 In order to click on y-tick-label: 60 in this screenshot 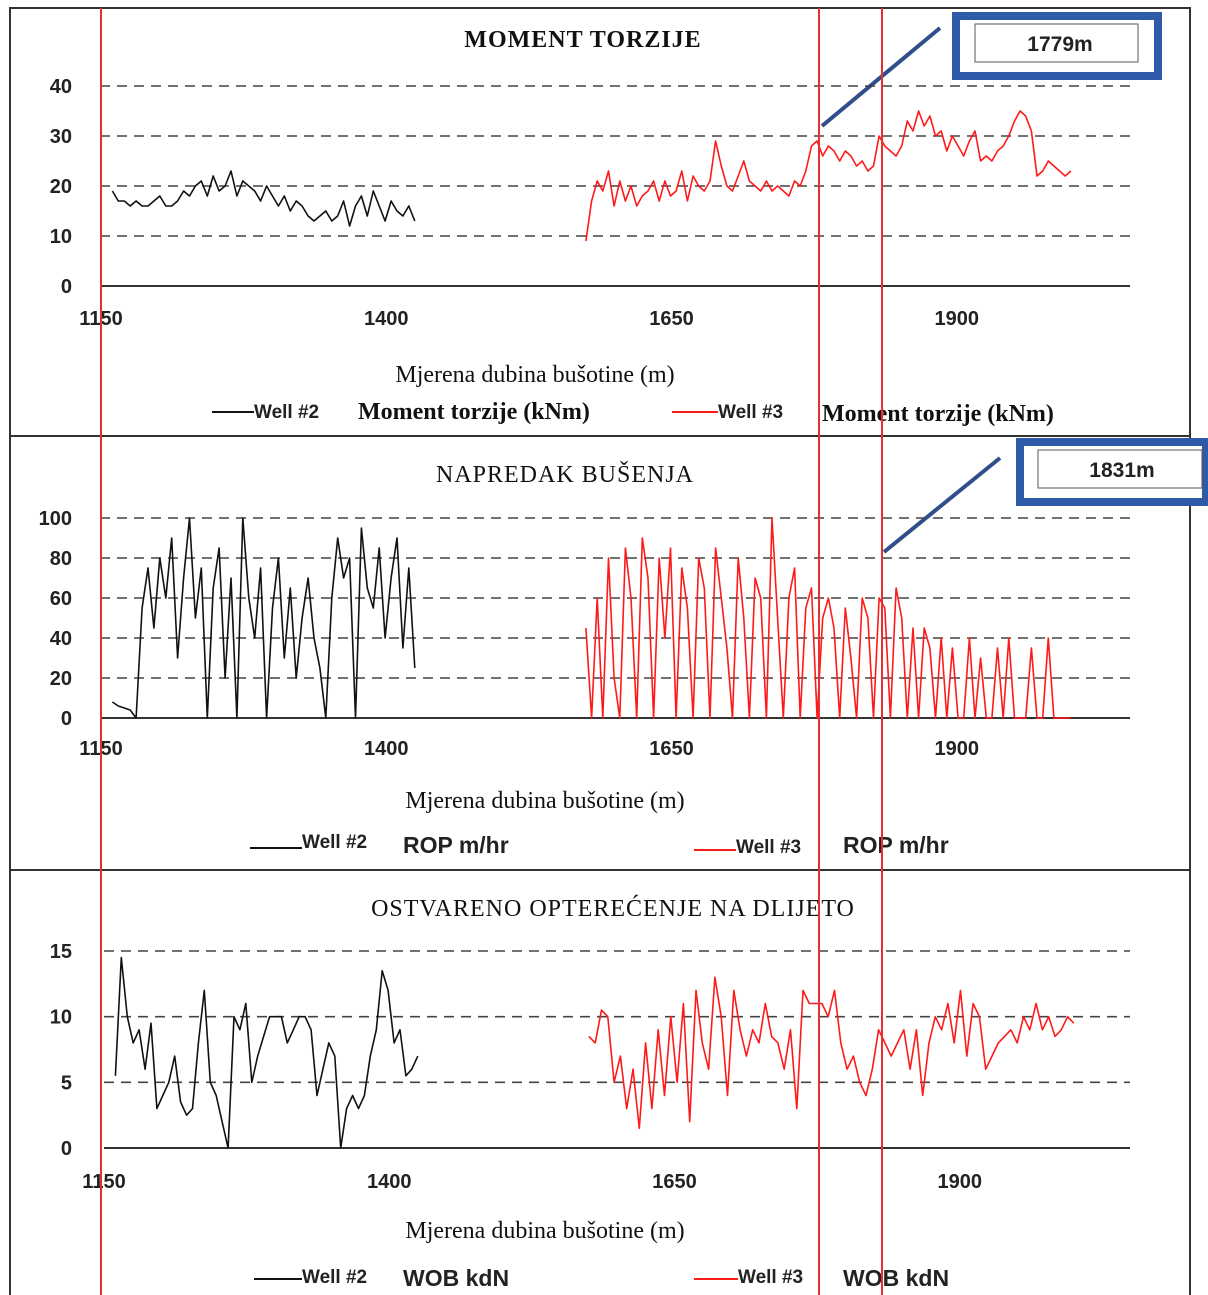, I will do `click(61, 599)`.